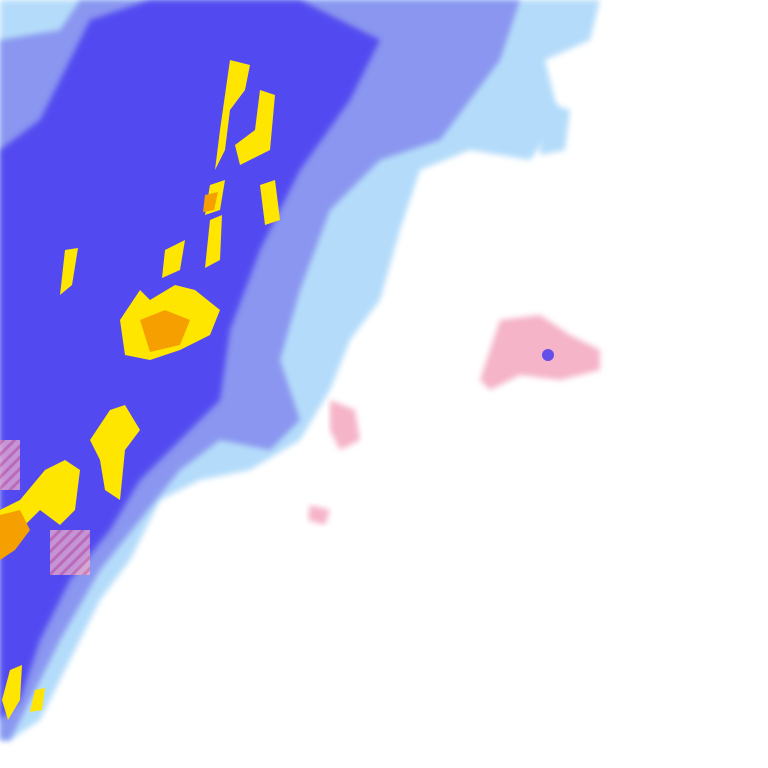 The width and height of the screenshot is (768, 768). Describe the element at coordinates (109, 376) in the screenshot. I see `very-intense-cells` at that location.